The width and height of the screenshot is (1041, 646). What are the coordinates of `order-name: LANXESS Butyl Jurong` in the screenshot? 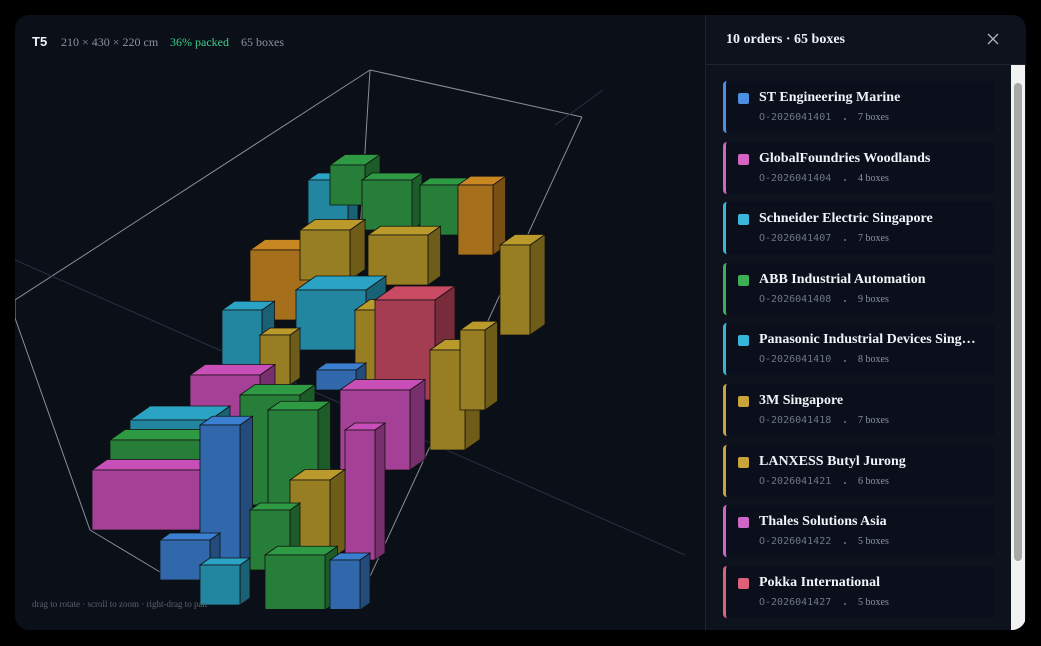 It's located at (832, 461).